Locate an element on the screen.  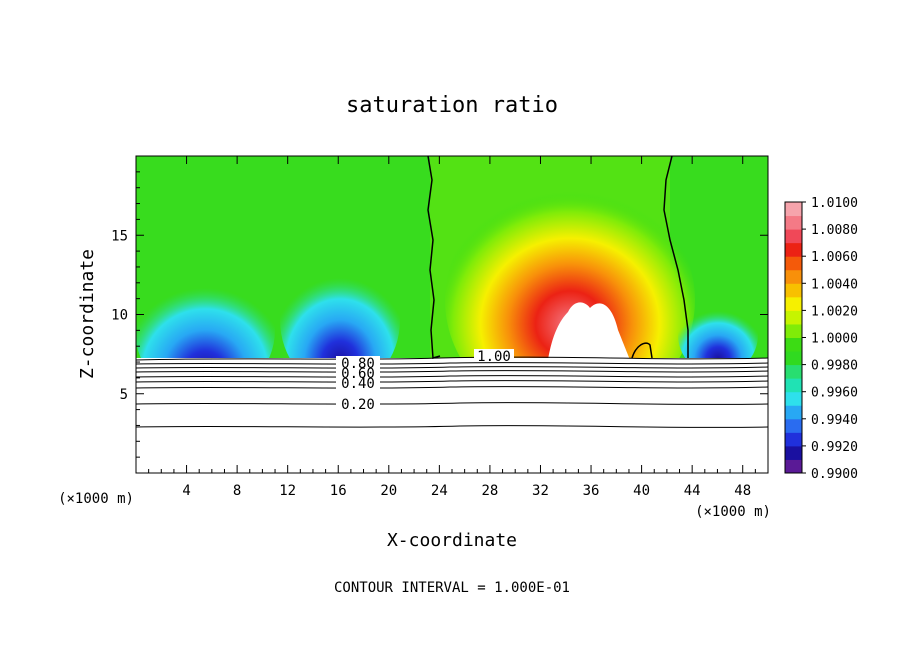
x-tick-label: 12 is located at coordinates (287, 491).